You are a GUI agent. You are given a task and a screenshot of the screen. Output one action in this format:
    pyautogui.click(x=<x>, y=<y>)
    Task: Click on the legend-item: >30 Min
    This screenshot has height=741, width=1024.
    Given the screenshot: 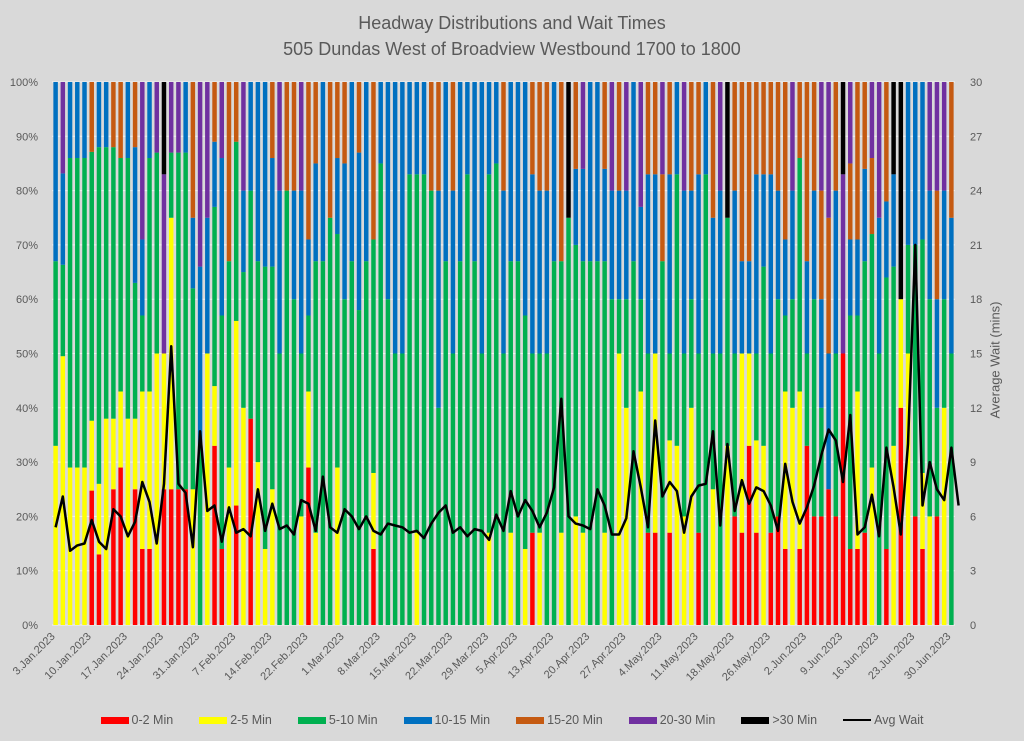 What is the action you would take?
    pyautogui.click(x=779, y=720)
    